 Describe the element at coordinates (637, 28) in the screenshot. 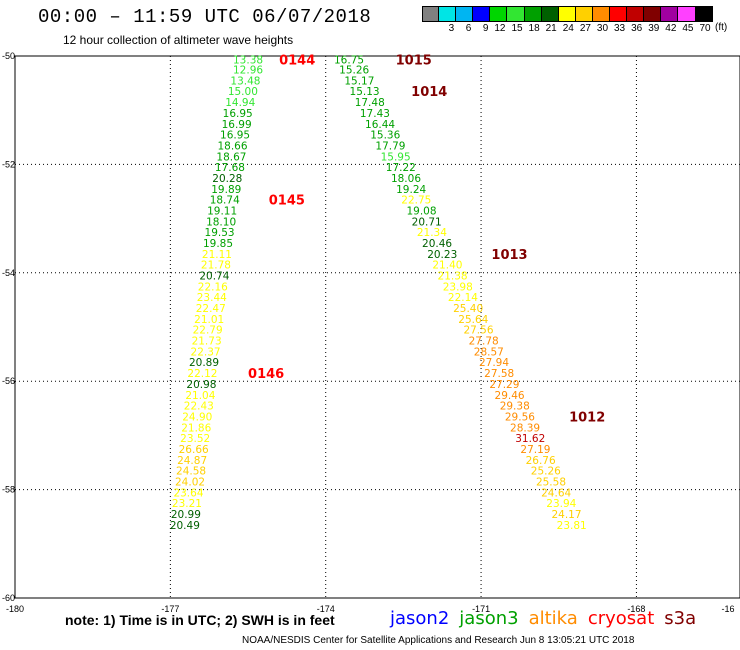

I see `color-scale-label: 36` at that location.